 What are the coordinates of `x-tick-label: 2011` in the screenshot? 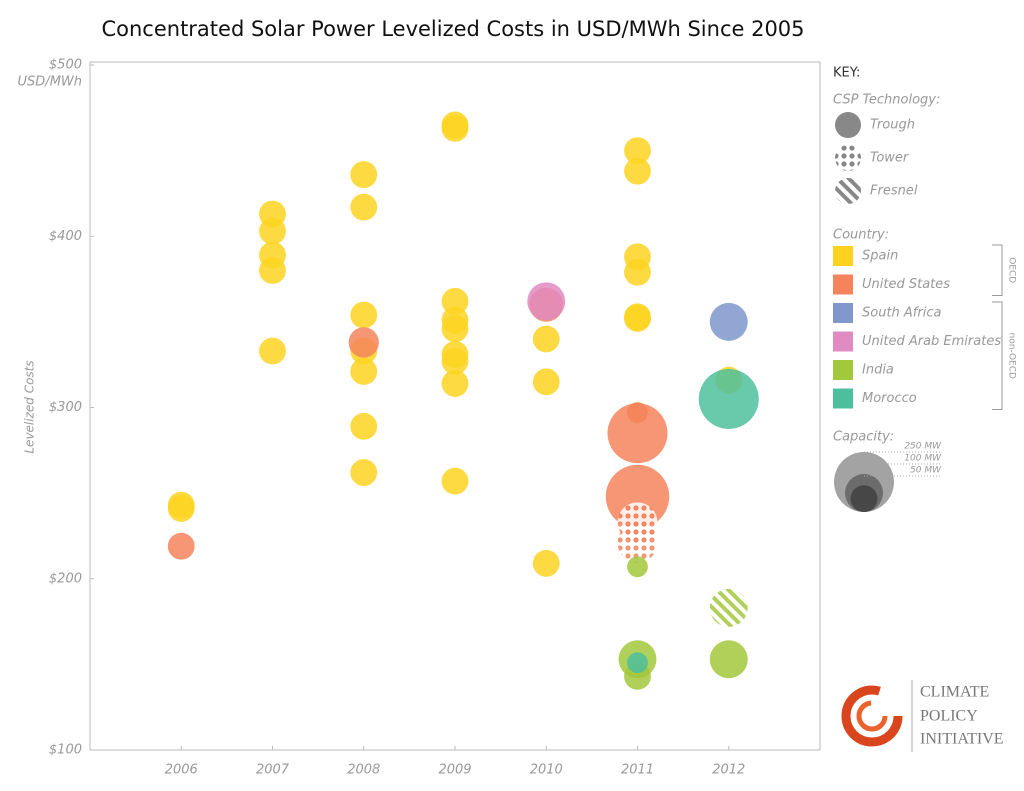 It's located at (637, 770).